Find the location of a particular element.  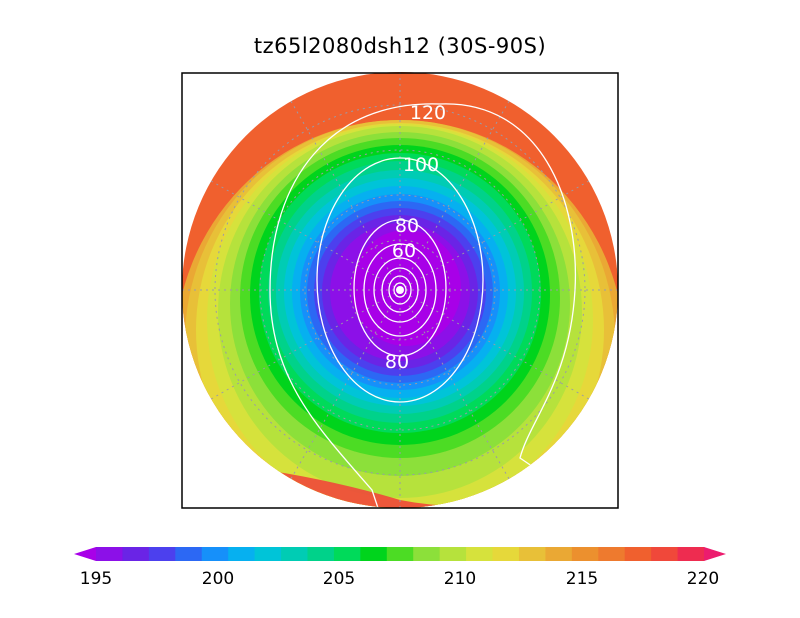

contour-label: 60 is located at coordinates (404, 251).